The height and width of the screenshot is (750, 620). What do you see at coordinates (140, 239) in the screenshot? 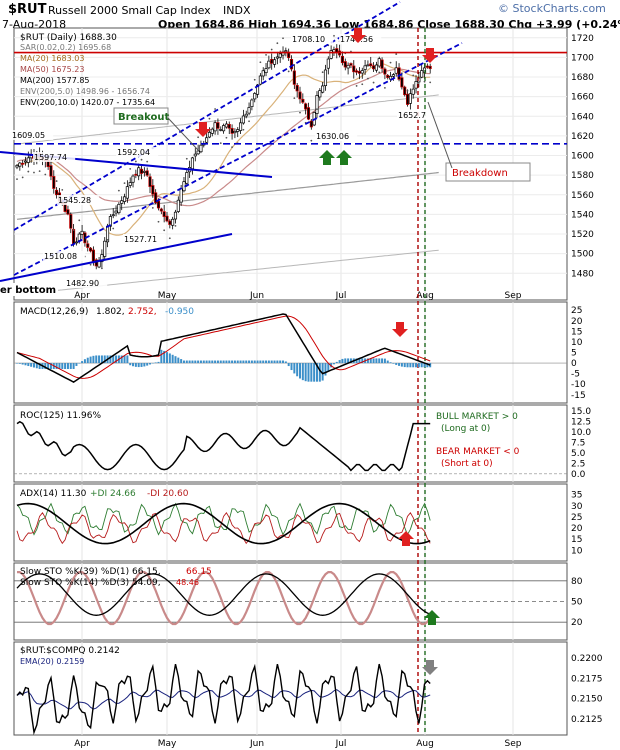
I see `price-annotation-label: 1527.71` at bounding box center [140, 239].